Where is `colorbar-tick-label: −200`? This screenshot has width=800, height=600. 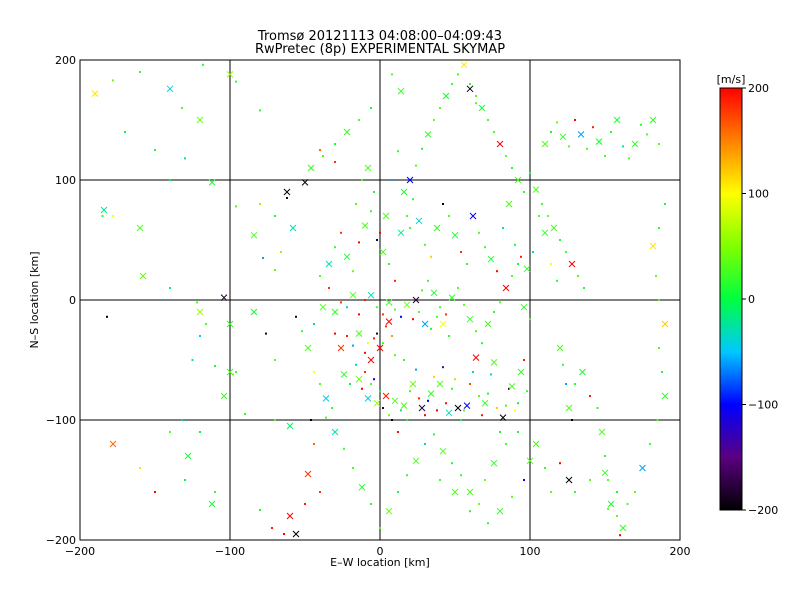
colorbar-tick-label: −200 is located at coordinates (763, 510).